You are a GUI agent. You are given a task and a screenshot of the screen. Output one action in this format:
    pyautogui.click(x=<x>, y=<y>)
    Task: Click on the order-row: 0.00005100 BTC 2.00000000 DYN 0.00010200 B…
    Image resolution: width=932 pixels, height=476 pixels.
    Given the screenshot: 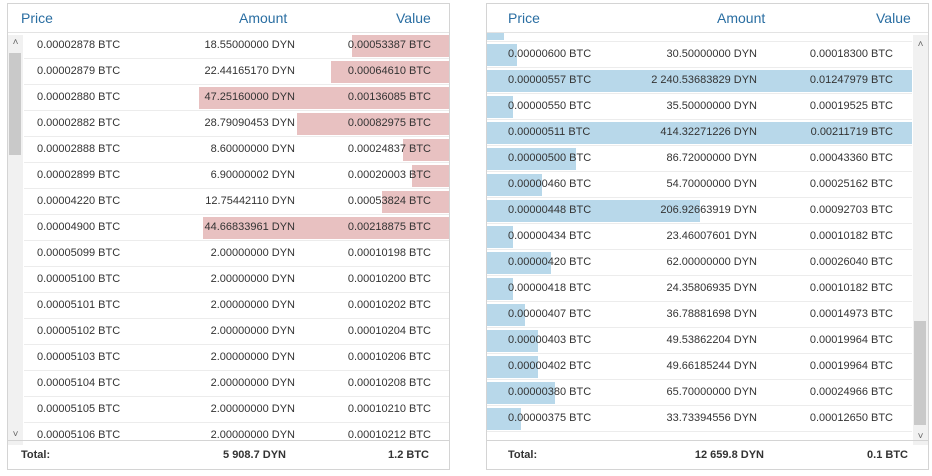 What is the action you would take?
    pyautogui.click(x=236, y=280)
    